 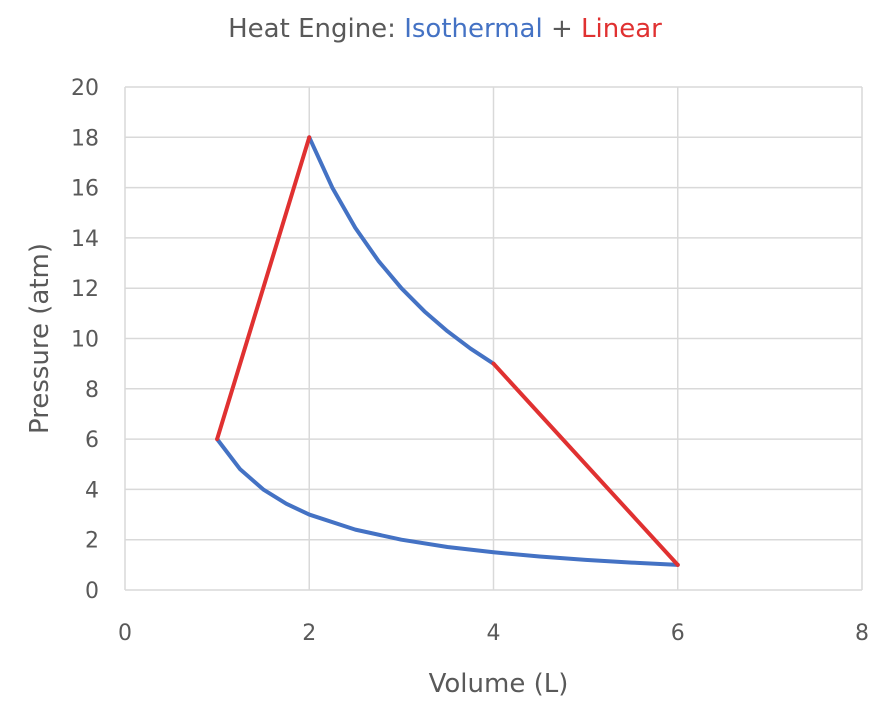 I want to click on y-tick-label: 6, so click(x=92, y=440).